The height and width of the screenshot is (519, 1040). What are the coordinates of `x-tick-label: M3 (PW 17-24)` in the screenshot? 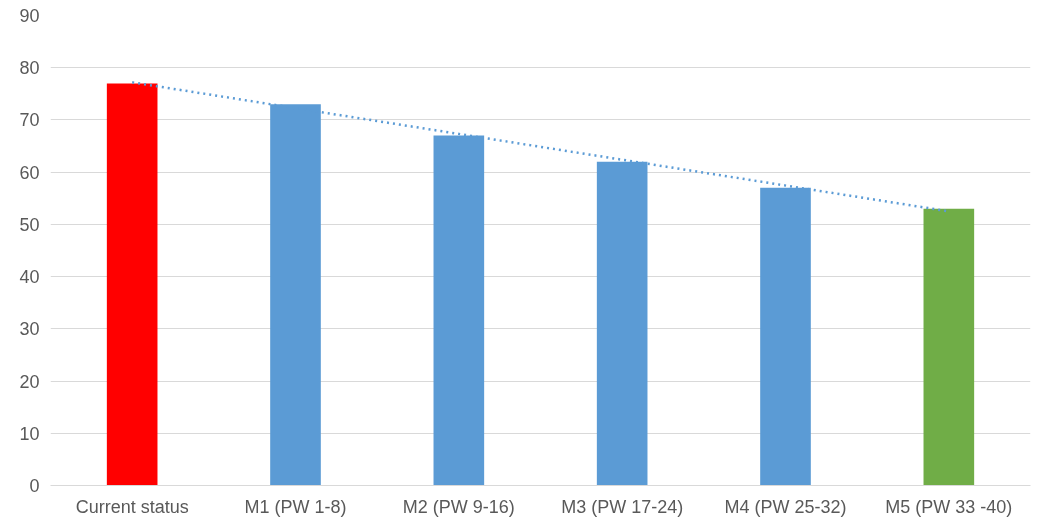 It's located at (622, 506).